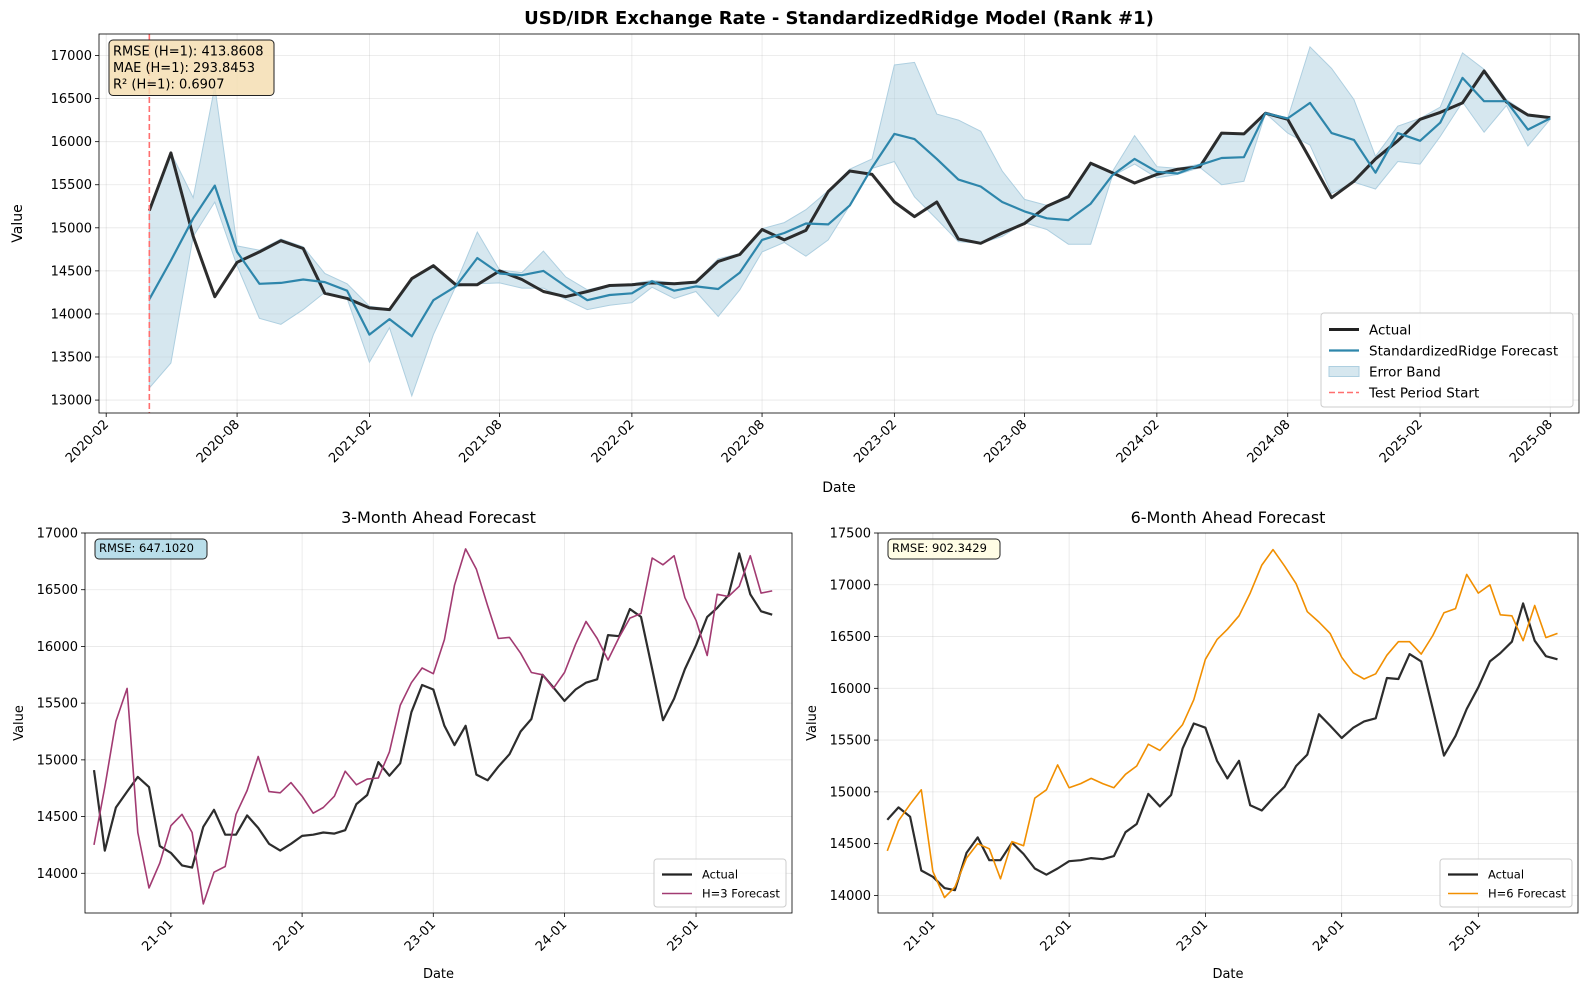  What do you see at coordinates (1405, 372) in the screenshot?
I see `legend-label: Error Band` at bounding box center [1405, 372].